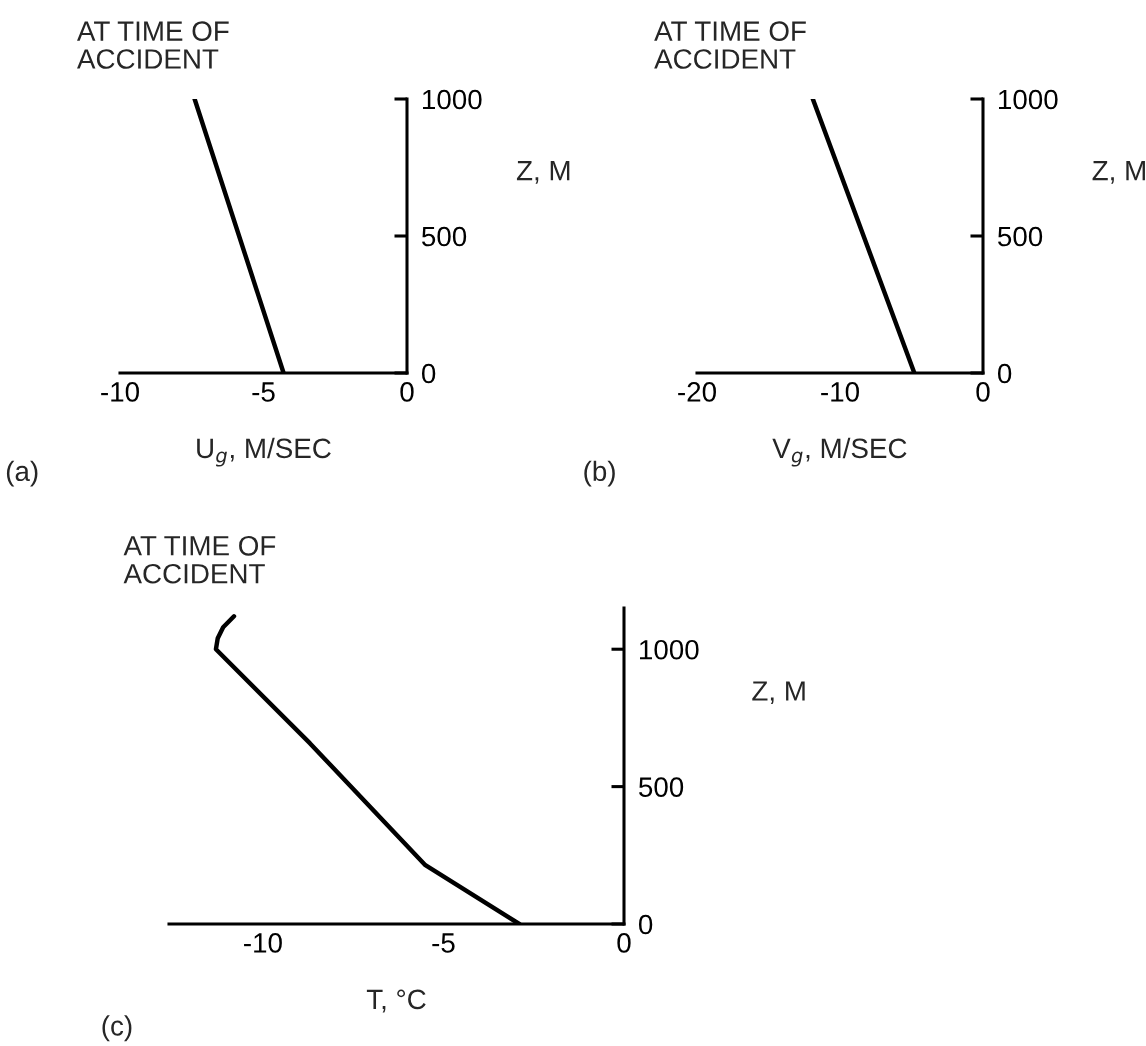  I want to click on text: (b), so click(599, 473).